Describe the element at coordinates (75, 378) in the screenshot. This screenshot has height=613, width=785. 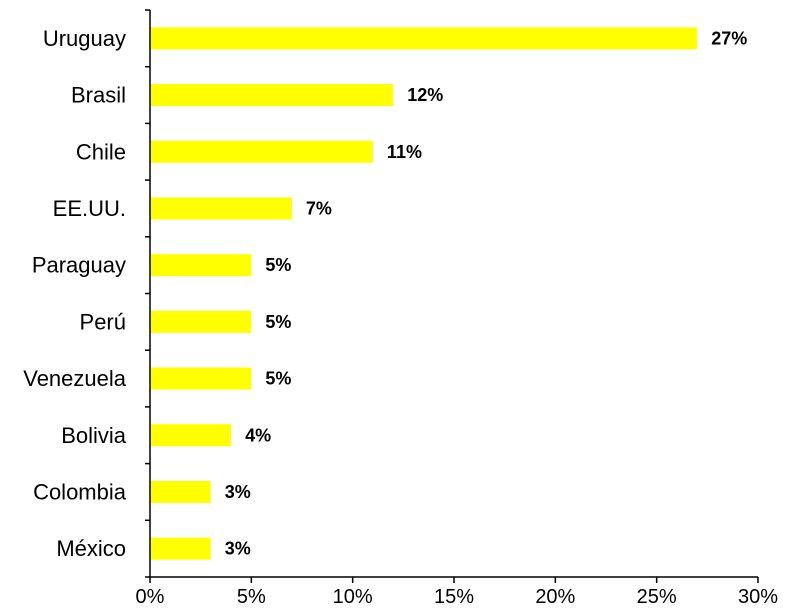
I see `category-label-venezuela: Venezuela` at that location.